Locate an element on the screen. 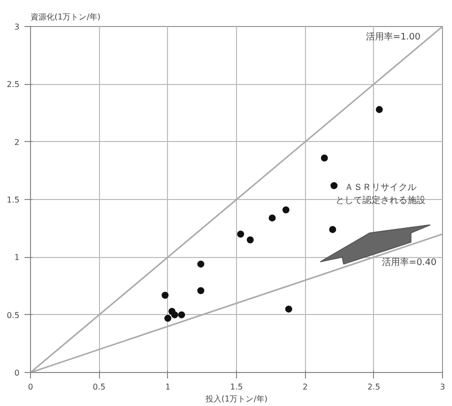 Image resolution: width=452 pixels, height=406 pixels. x-tick-label: 3 is located at coordinates (443, 387).